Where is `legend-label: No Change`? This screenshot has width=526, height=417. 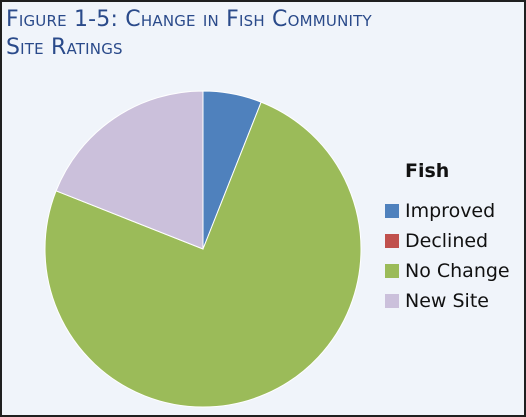
legend-label: No Change is located at coordinates (457, 271).